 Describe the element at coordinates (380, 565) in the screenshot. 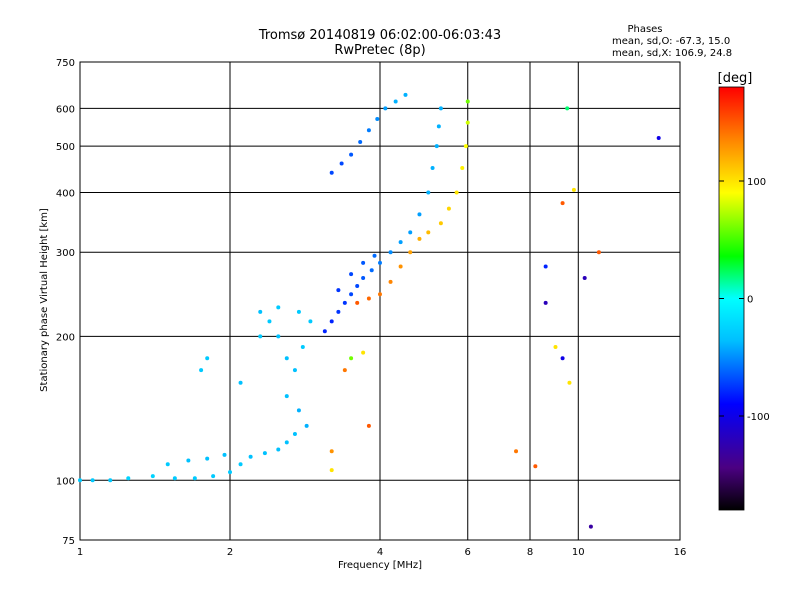

I see `x-axis-label: Frequency [MHz]` at that location.